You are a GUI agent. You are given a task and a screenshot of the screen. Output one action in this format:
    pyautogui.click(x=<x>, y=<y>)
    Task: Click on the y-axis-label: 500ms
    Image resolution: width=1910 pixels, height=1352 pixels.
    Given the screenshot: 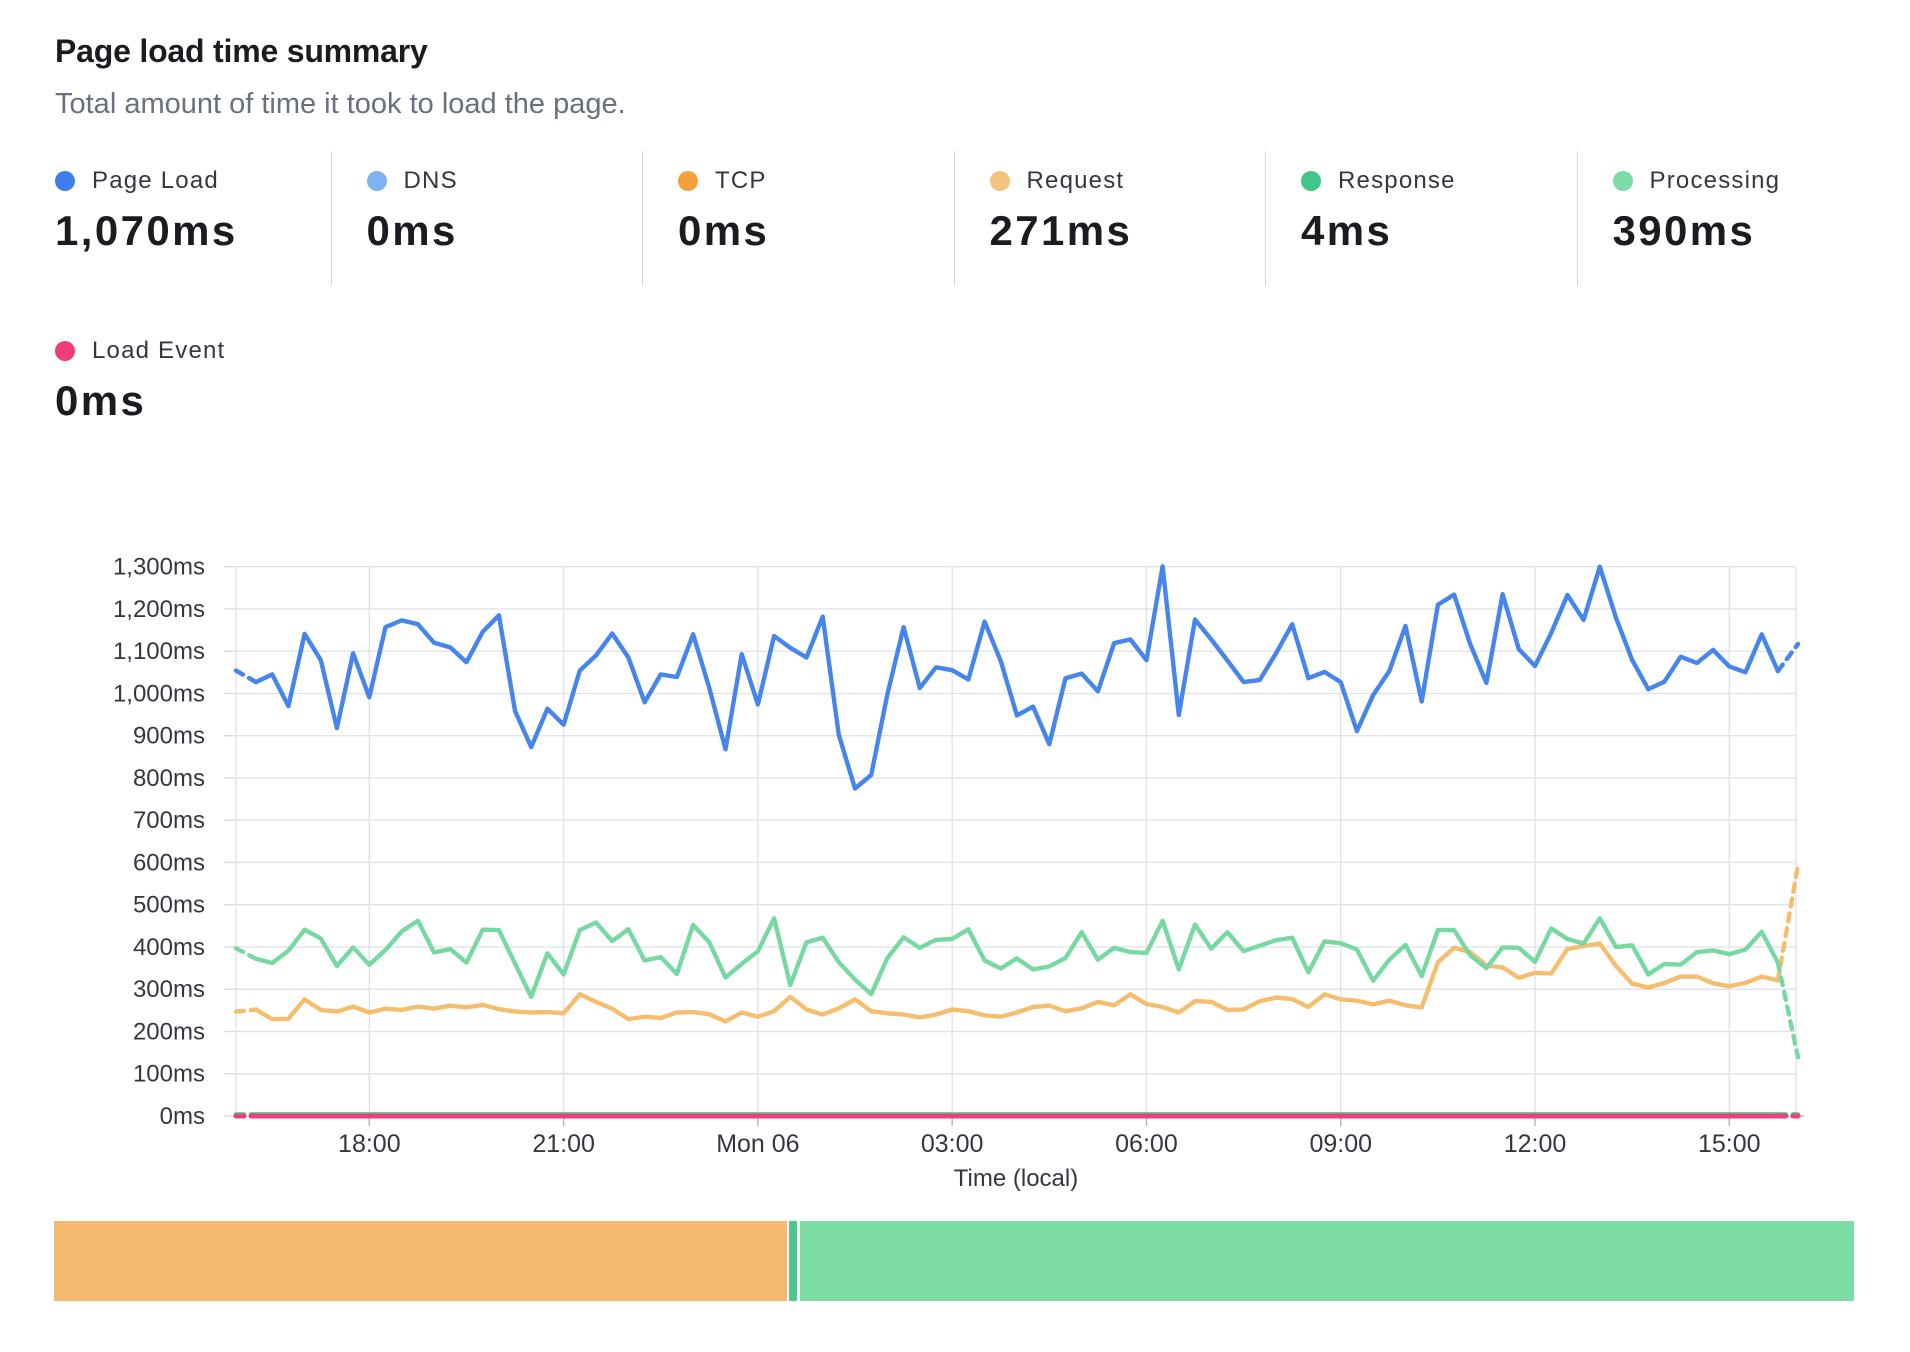 What is the action you would take?
    pyautogui.click(x=169, y=905)
    